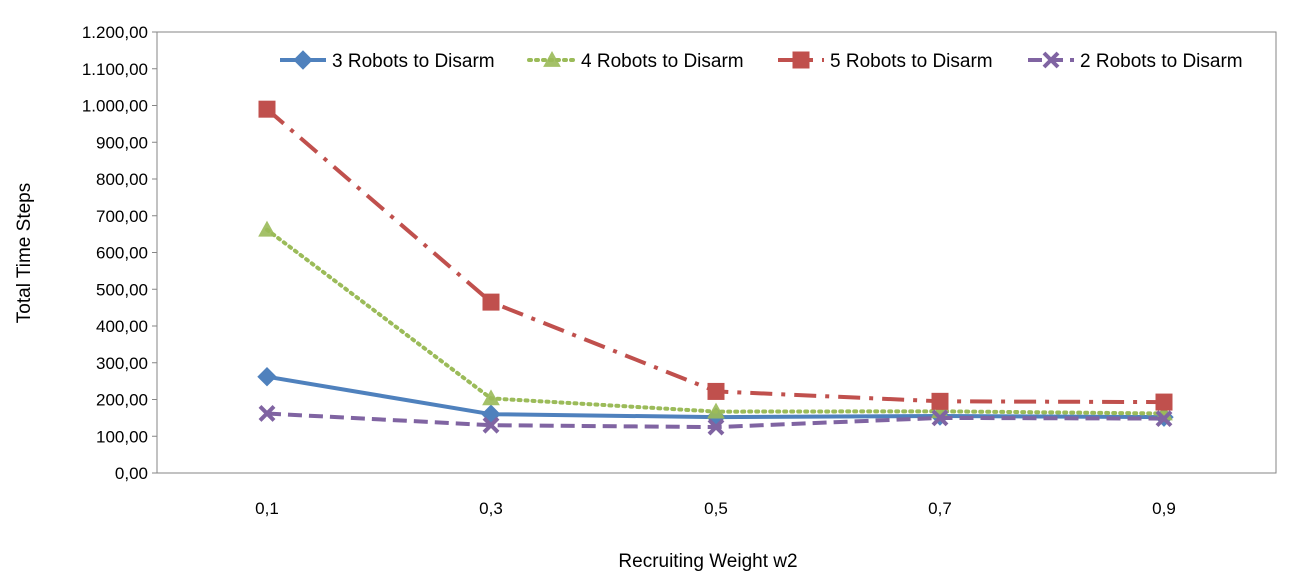  I want to click on y-tick-label: 100,00, so click(122, 436).